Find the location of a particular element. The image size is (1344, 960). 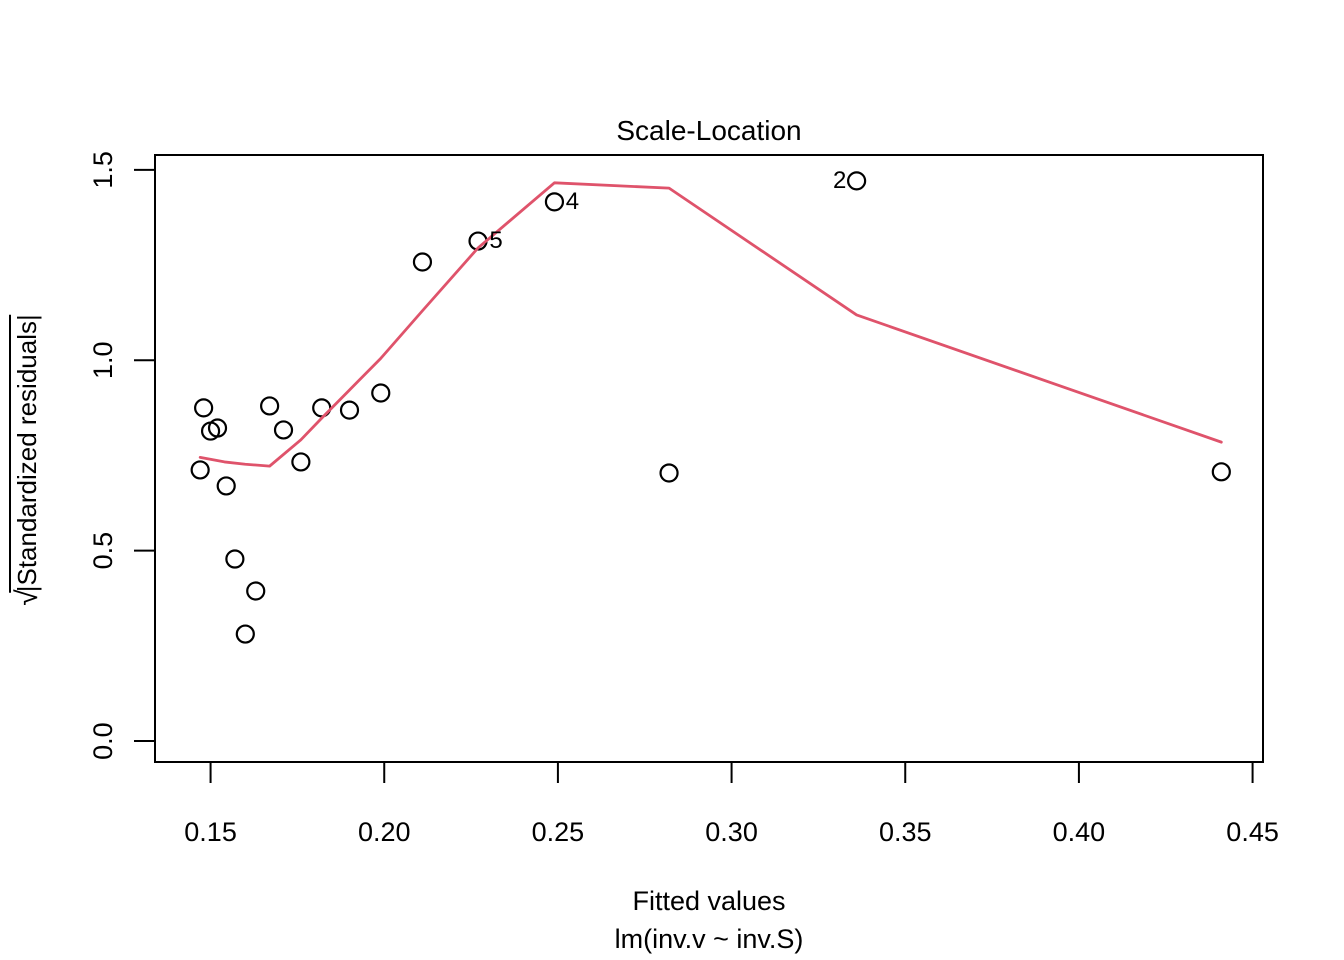

x-tick-label: 0.45 is located at coordinates (1252, 832).